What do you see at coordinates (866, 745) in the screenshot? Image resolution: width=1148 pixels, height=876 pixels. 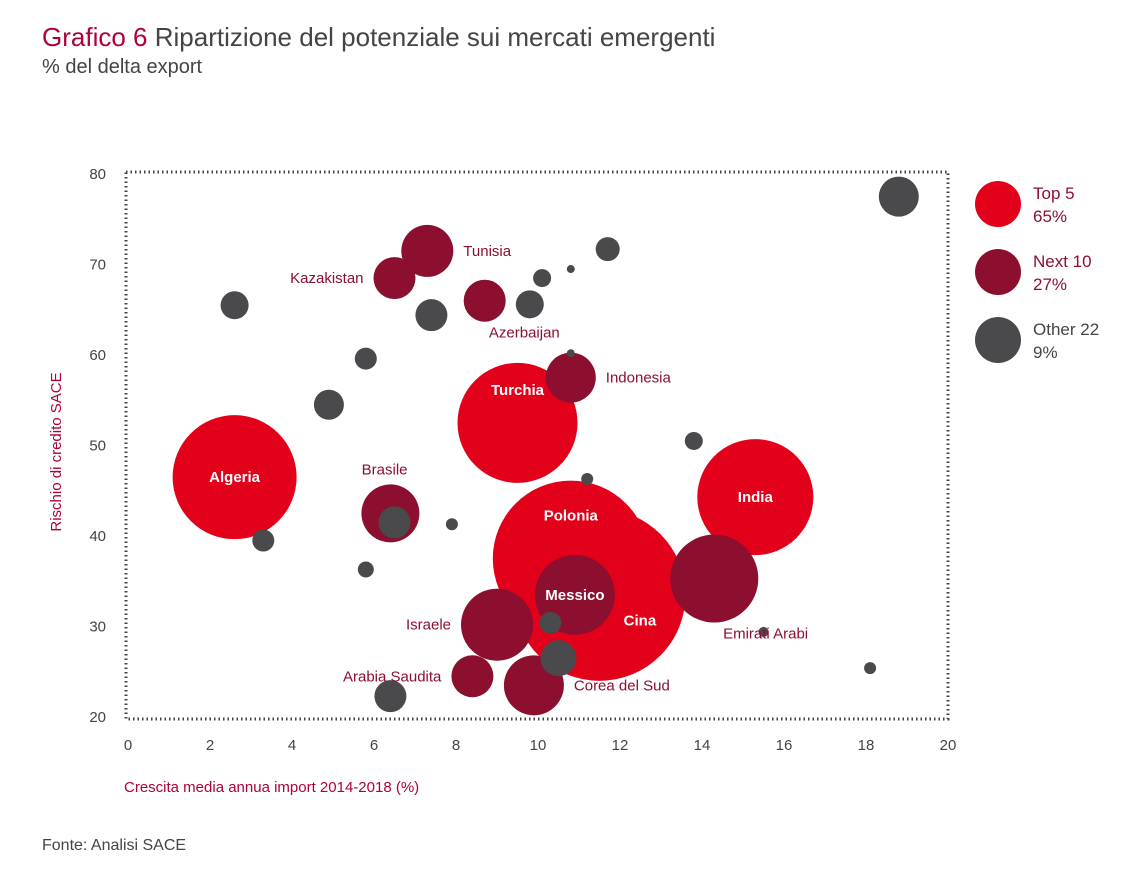 I see `x-tick-label: 18` at bounding box center [866, 745].